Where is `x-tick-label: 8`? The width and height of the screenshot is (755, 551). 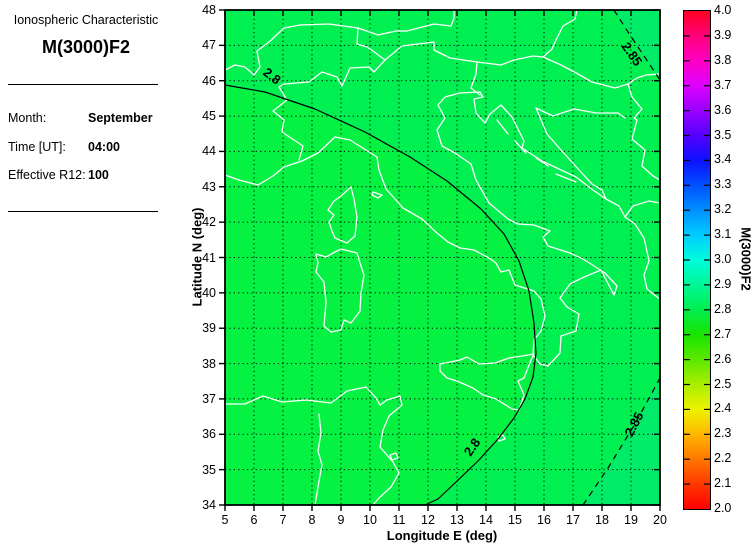
x-tick-label: 8 is located at coordinates (312, 520).